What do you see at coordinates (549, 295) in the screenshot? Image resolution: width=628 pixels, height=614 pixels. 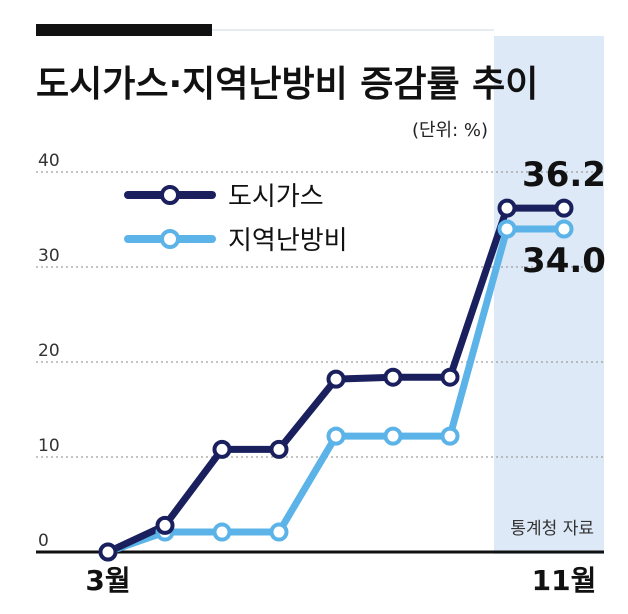 I see `highlight-band` at bounding box center [549, 295].